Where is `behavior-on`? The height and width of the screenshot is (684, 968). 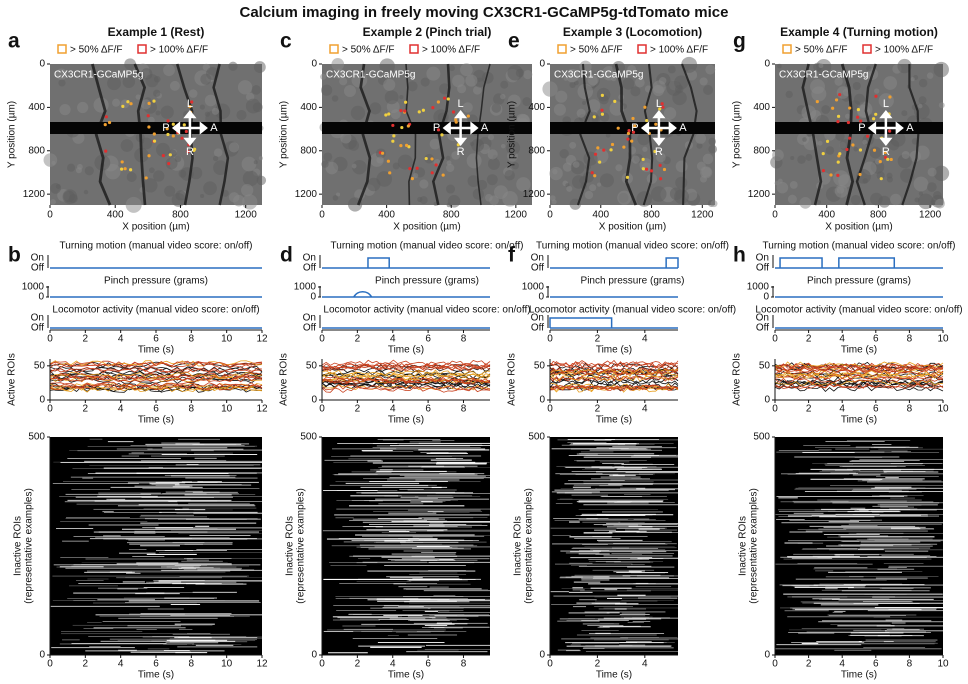 behavior-on is located at coordinates (672, 262).